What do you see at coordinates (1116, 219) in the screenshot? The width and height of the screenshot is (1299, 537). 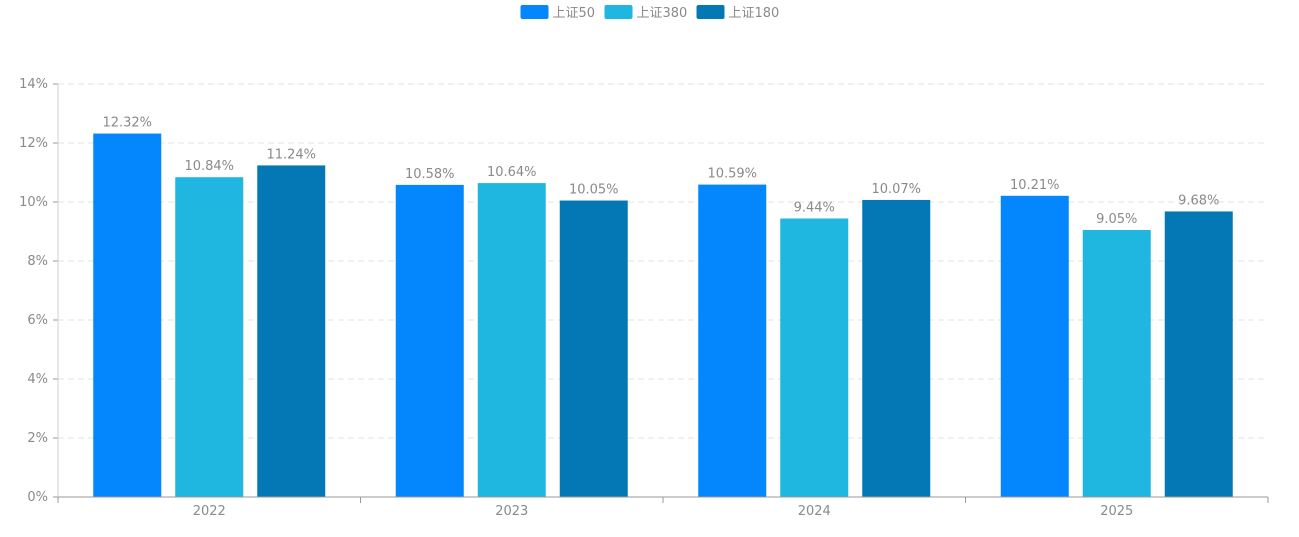 I see `bar-value-label: 9.05%` at bounding box center [1116, 219].